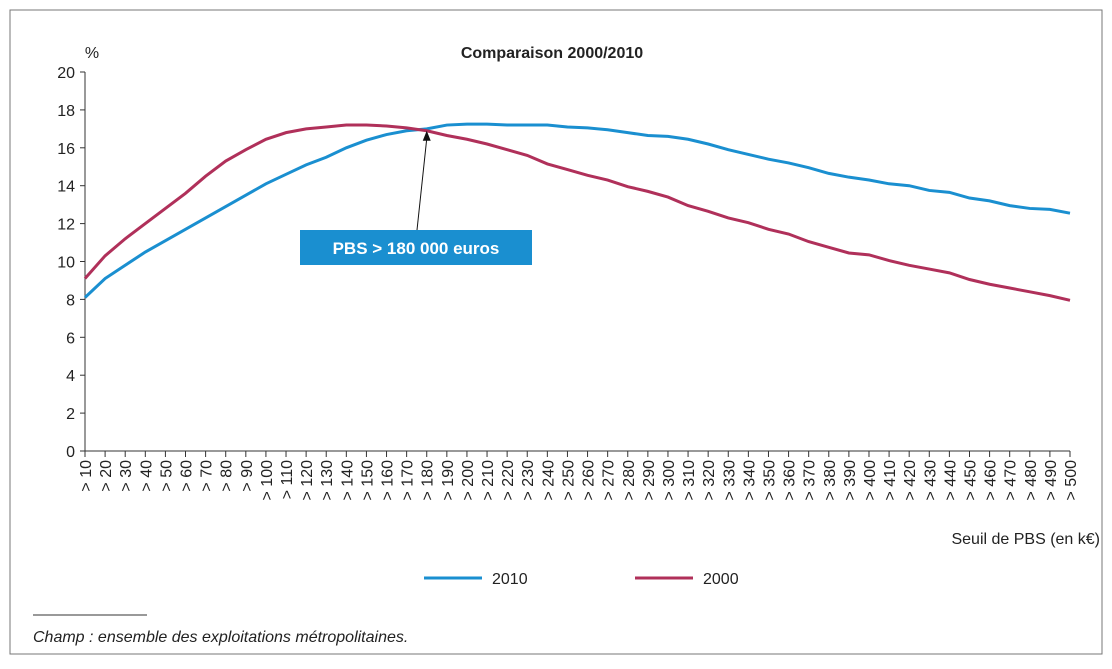 This screenshot has width=1112, height=669. I want to click on annotation-text: PBS > 180 000 euros, so click(416, 248).